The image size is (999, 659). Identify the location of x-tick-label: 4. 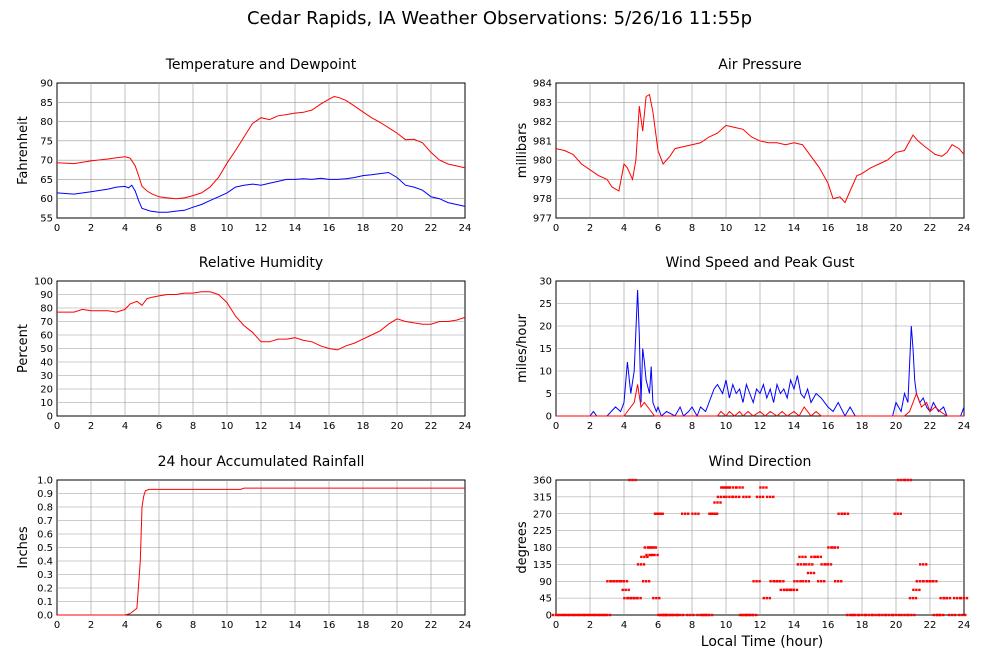
(624, 625).